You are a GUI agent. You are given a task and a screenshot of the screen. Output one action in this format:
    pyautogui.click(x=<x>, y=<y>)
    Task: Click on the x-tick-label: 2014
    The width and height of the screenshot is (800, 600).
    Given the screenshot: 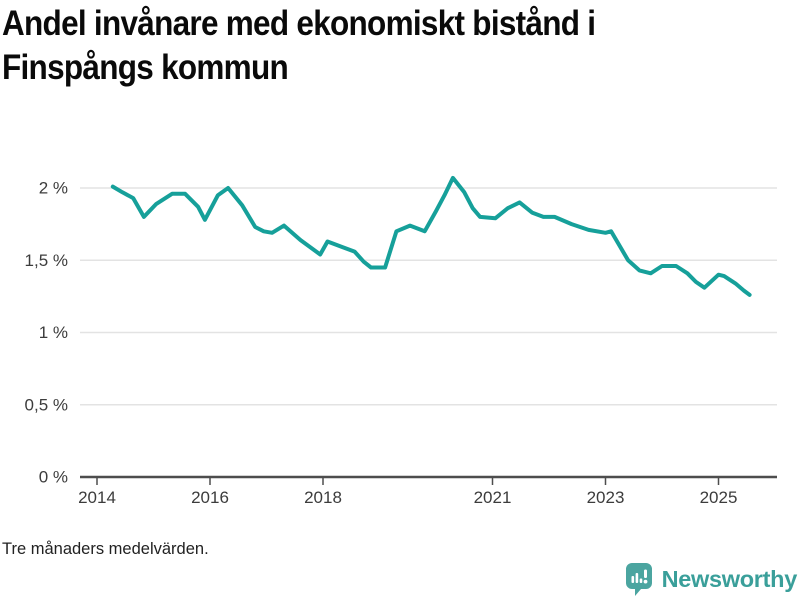 What is the action you would take?
    pyautogui.click(x=97, y=497)
    